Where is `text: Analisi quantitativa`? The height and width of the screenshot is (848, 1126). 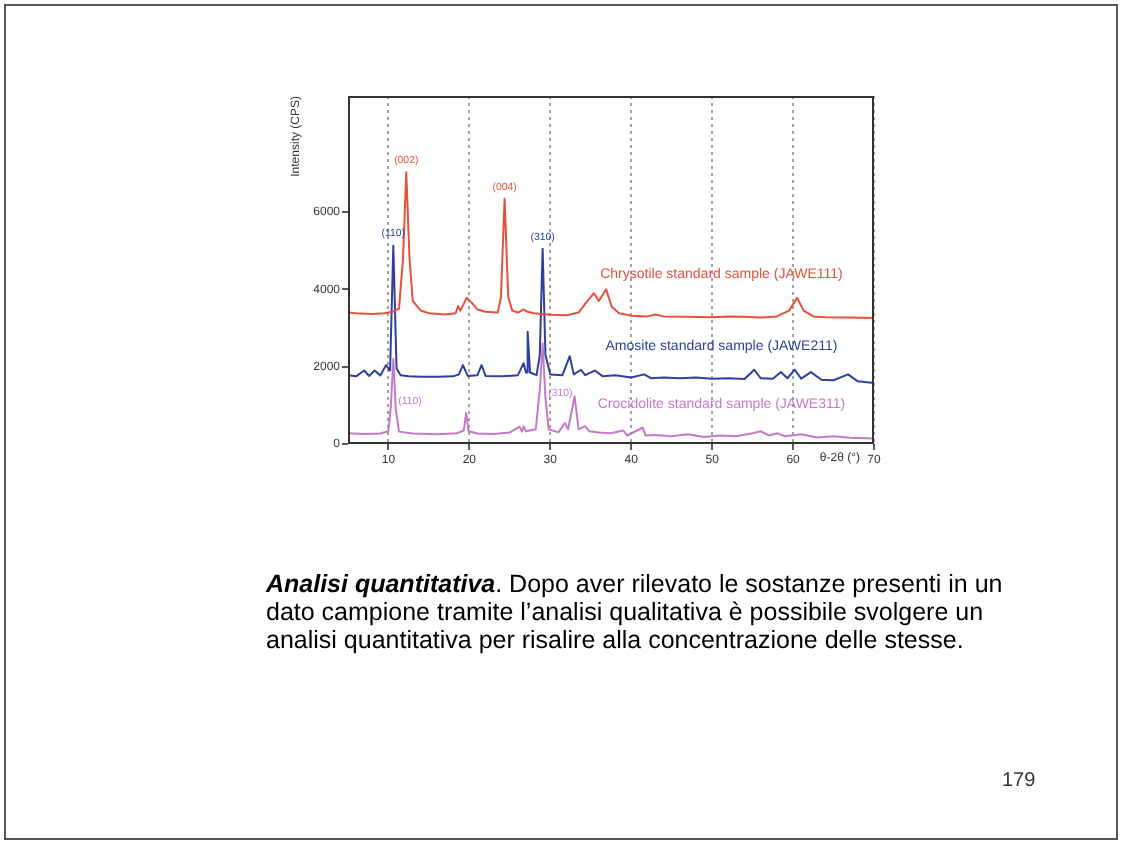
text: Analisi quantitativa is located at coordinates (381, 584).